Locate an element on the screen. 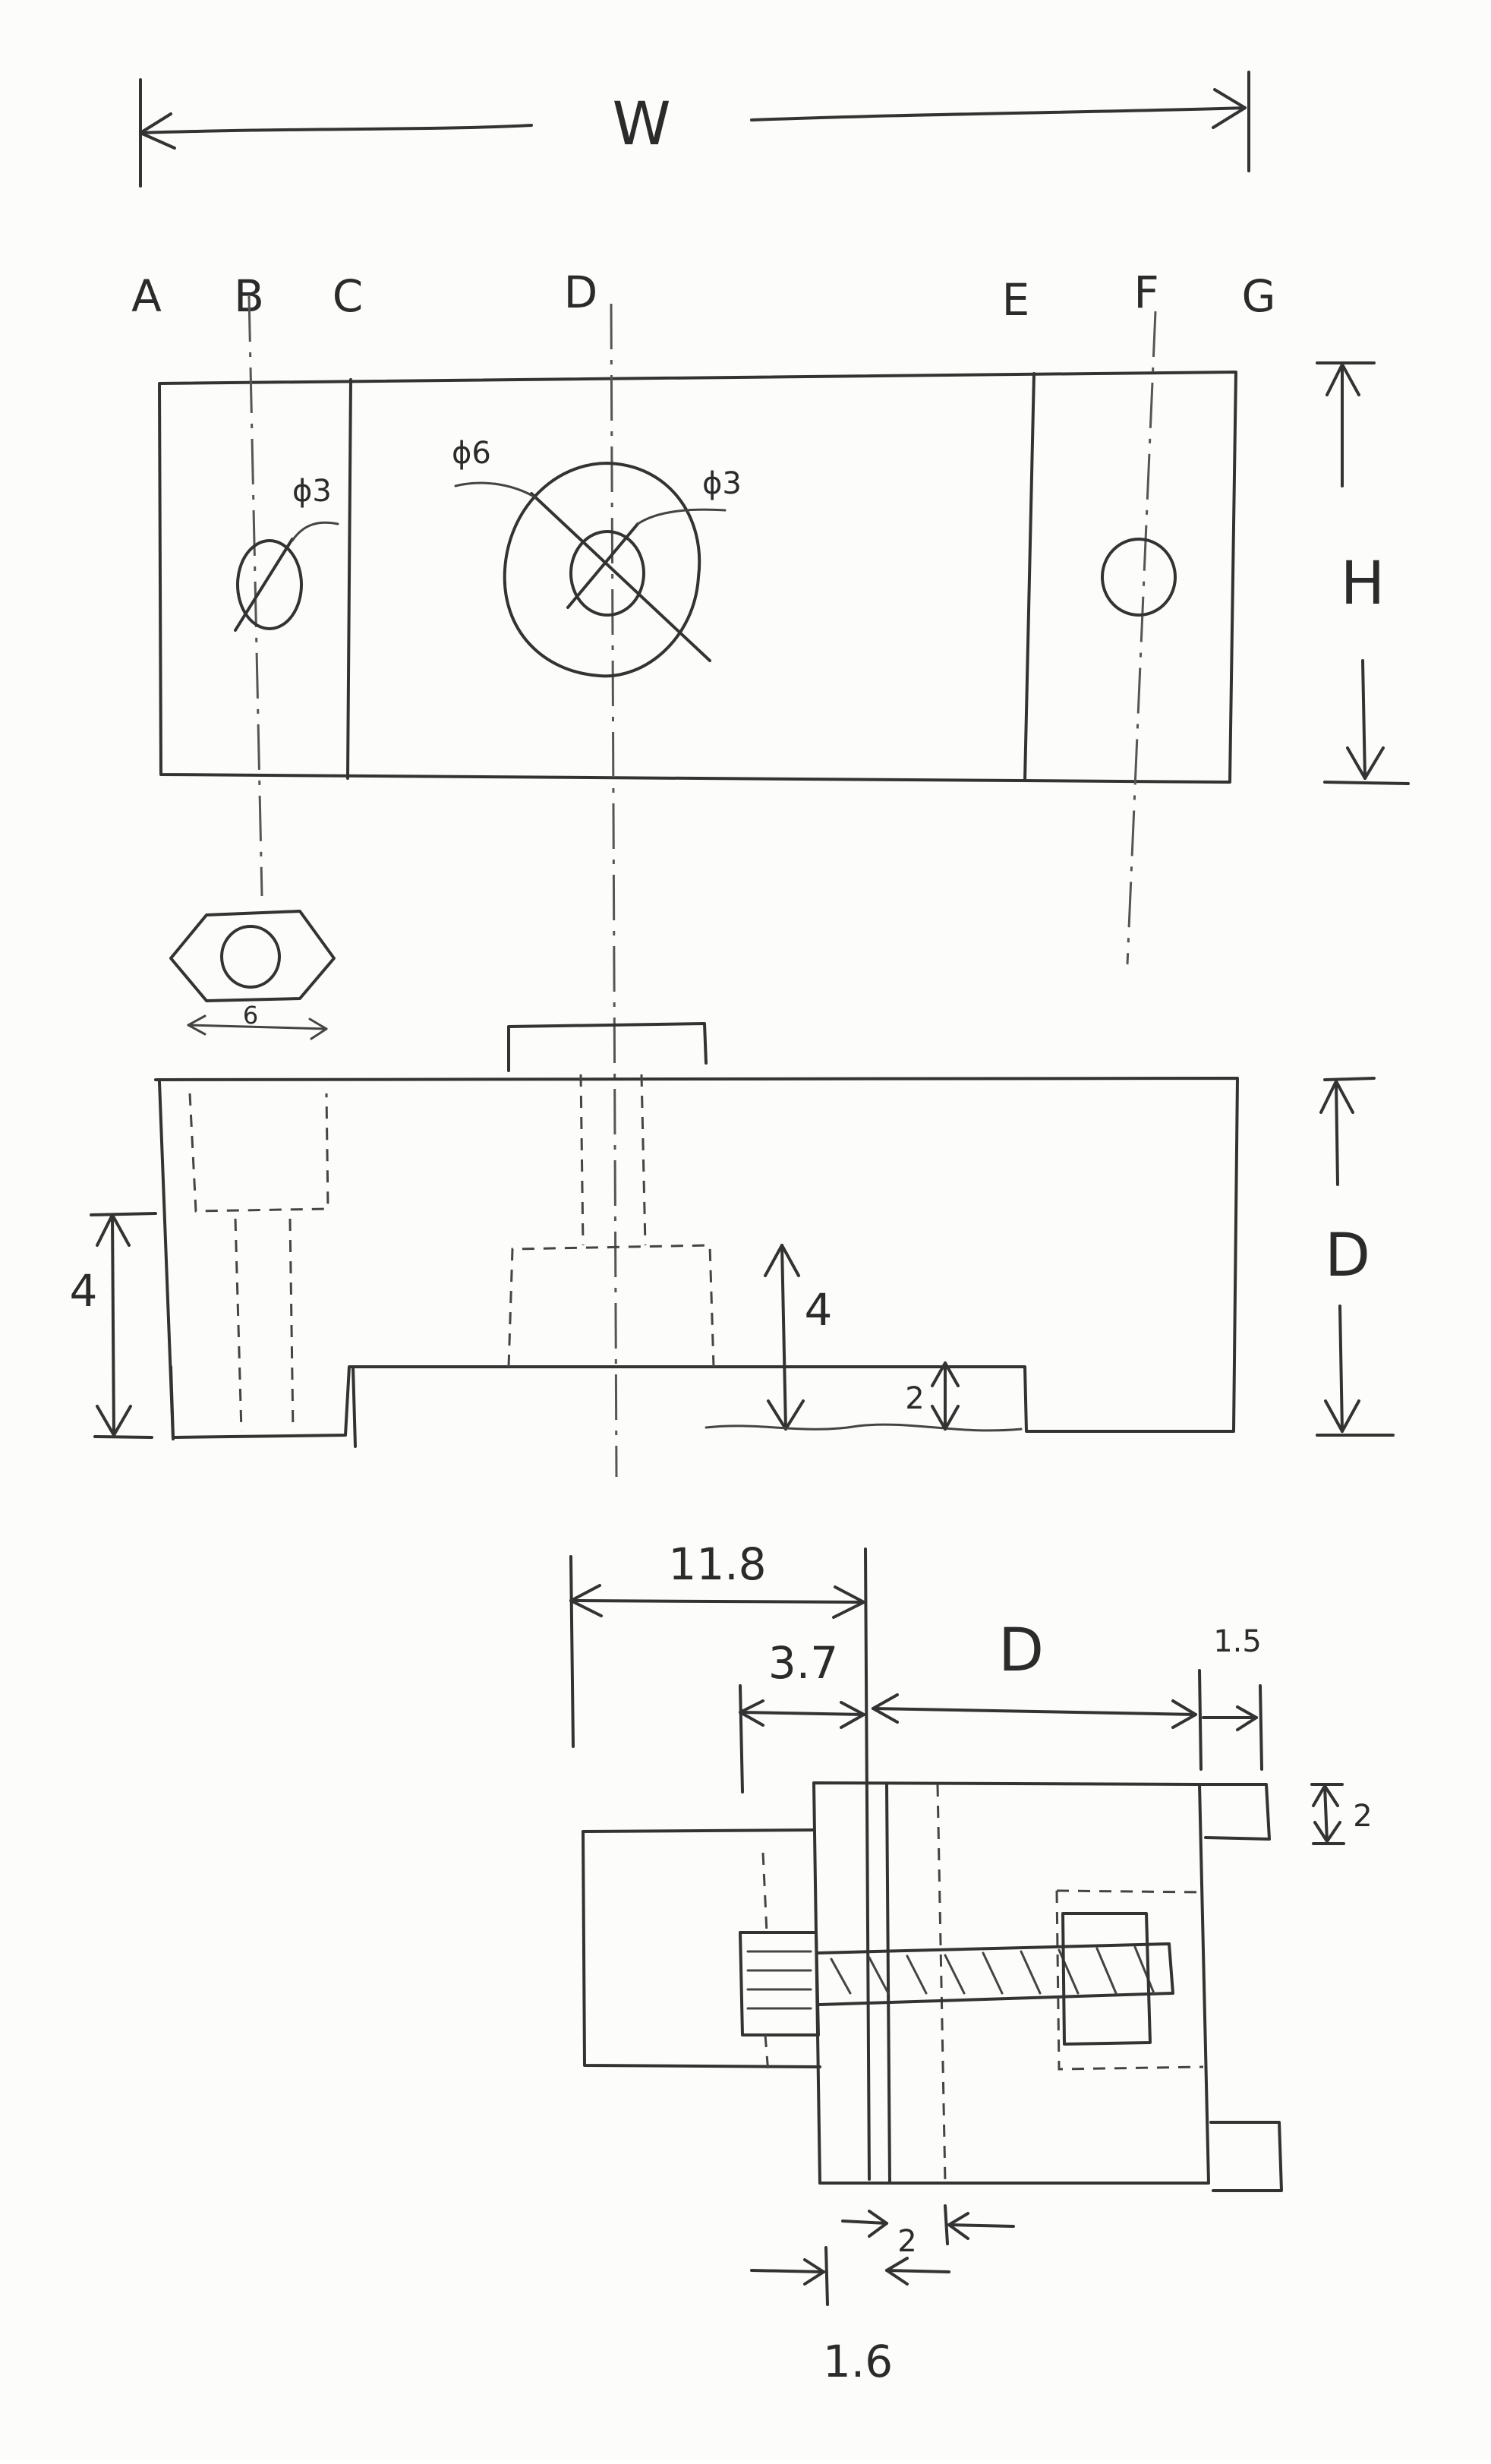 The image size is (1491, 2464). left-hole is located at coordinates (269, 584).